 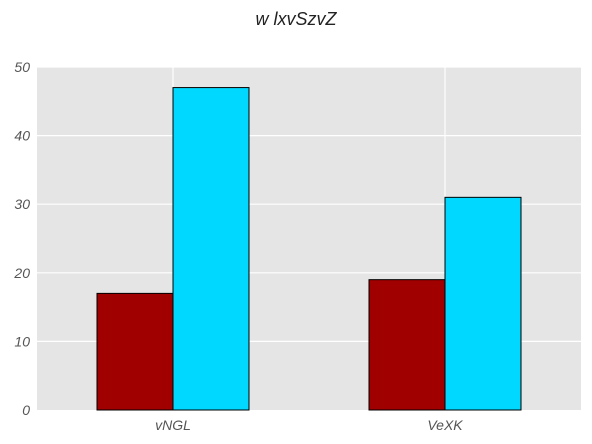 What do you see at coordinates (22, 67) in the screenshot?
I see `y-tick-label: 50` at bounding box center [22, 67].